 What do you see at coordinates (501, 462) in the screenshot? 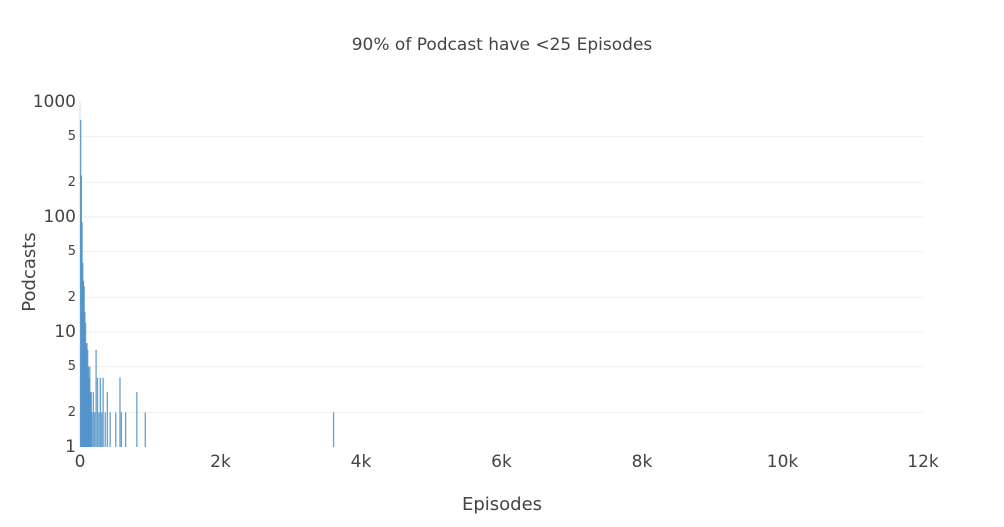
I see `x-tick-label: 6k` at bounding box center [501, 462].